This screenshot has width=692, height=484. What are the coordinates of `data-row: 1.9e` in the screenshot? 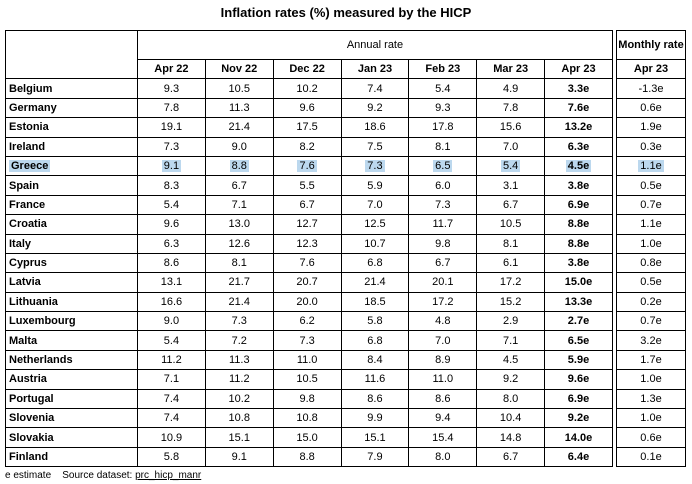 It's located at (651, 127).